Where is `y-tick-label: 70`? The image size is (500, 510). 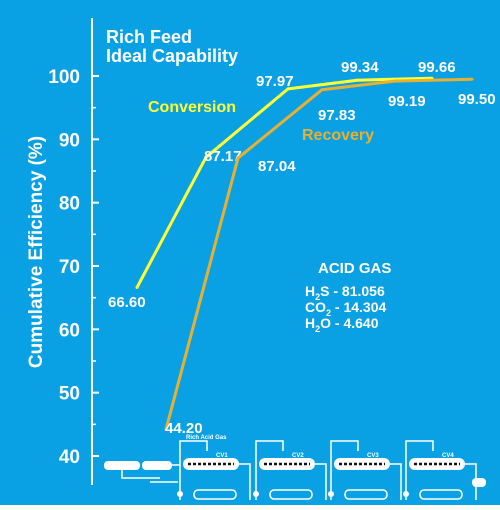
y-tick-label: 70 is located at coordinates (69, 267).